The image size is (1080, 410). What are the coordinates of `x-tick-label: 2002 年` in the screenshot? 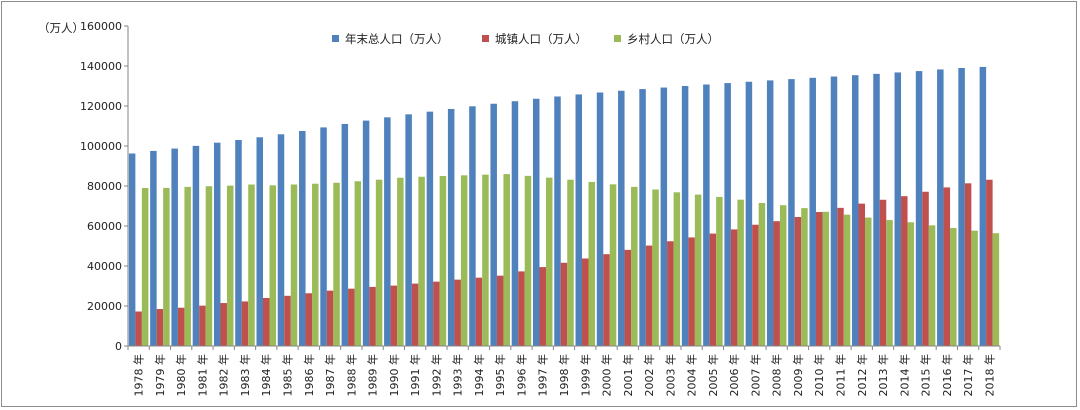 It's located at (649, 375).